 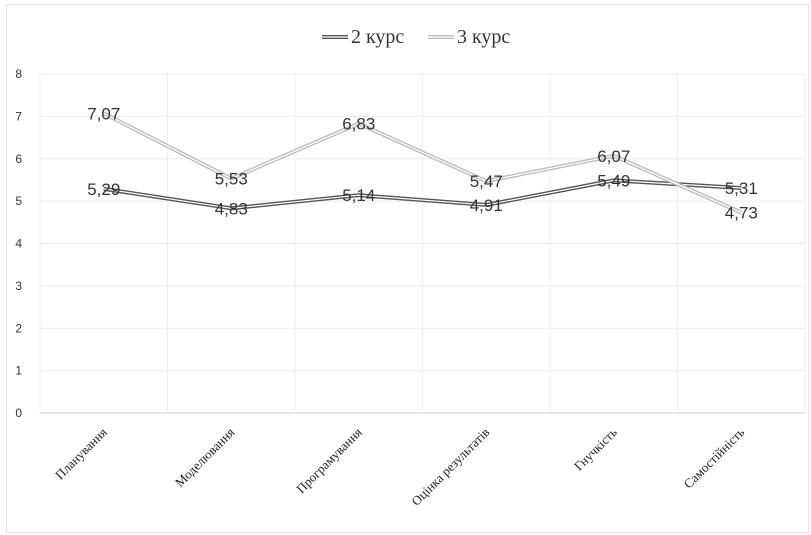 What do you see at coordinates (613, 180) in the screenshot?
I see `data-label: 5,49` at bounding box center [613, 180].